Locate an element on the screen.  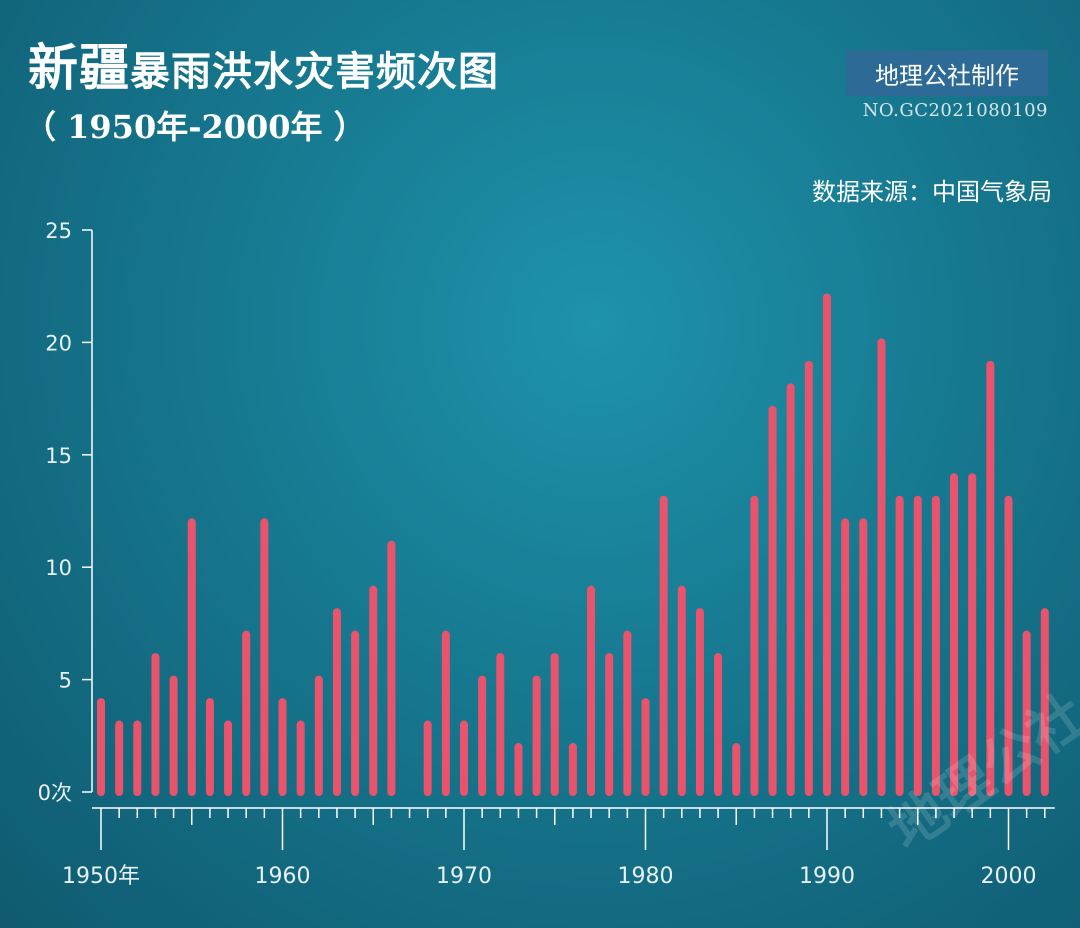
y-tick-label: 15 is located at coordinates (58, 456).